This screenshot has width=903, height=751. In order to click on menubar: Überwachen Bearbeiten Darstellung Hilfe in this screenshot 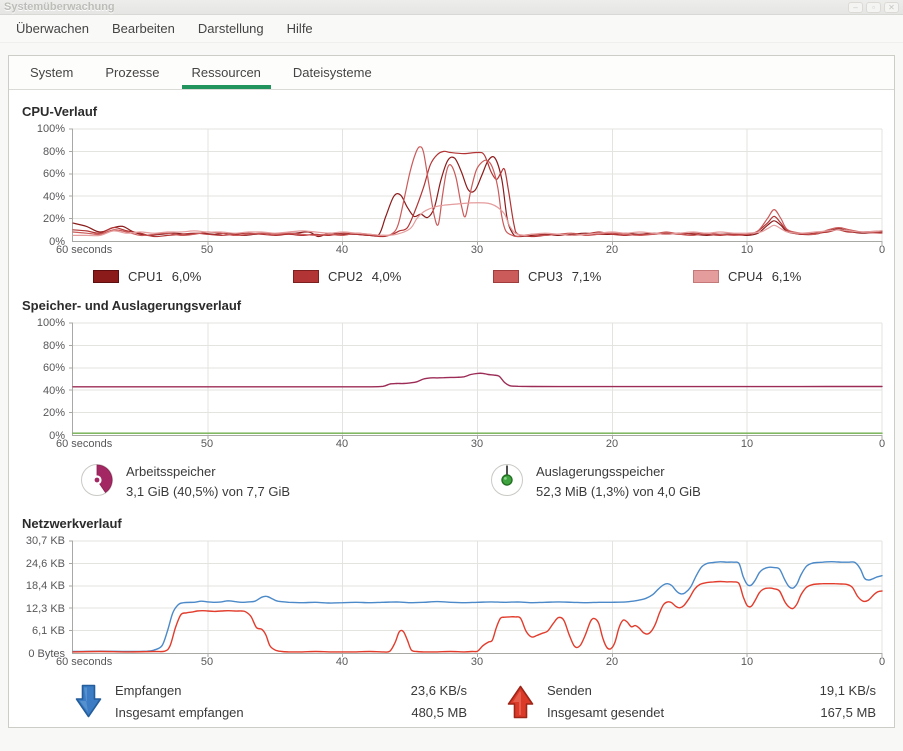, I will do `click(451, 29)`.